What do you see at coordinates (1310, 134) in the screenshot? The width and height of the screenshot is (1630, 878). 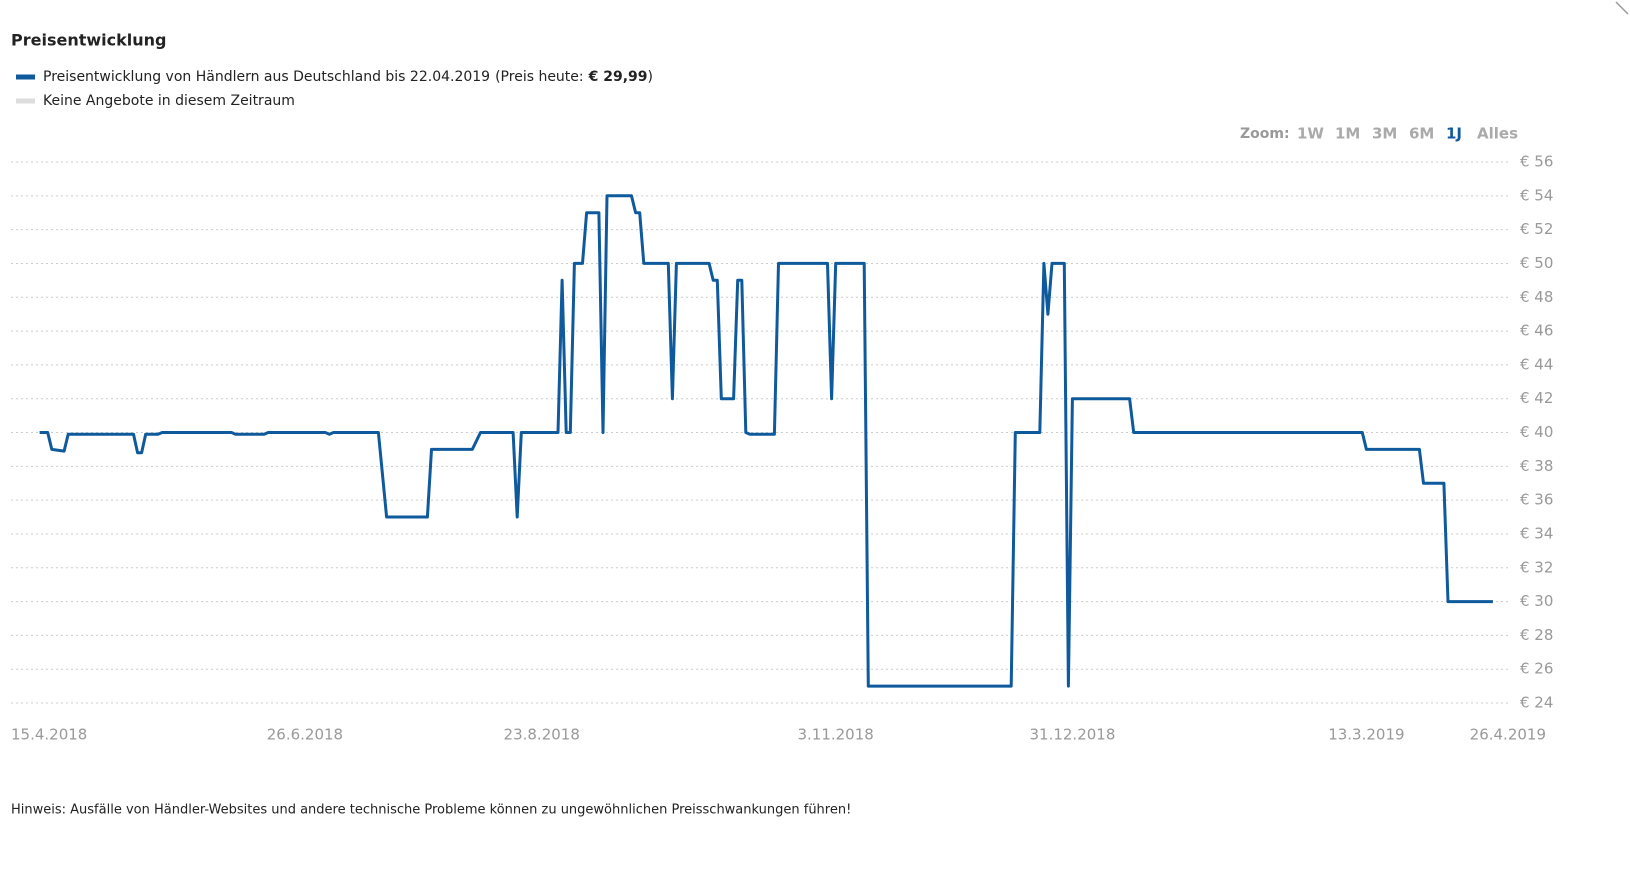 I see `zoom-button: 1W` at bounding box center [1310, 134].